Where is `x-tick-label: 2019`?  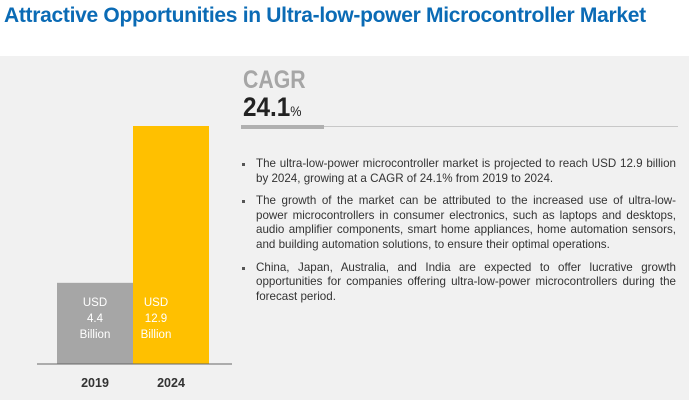
x-tick-label: 2019 is located at coordinates (95, 383).